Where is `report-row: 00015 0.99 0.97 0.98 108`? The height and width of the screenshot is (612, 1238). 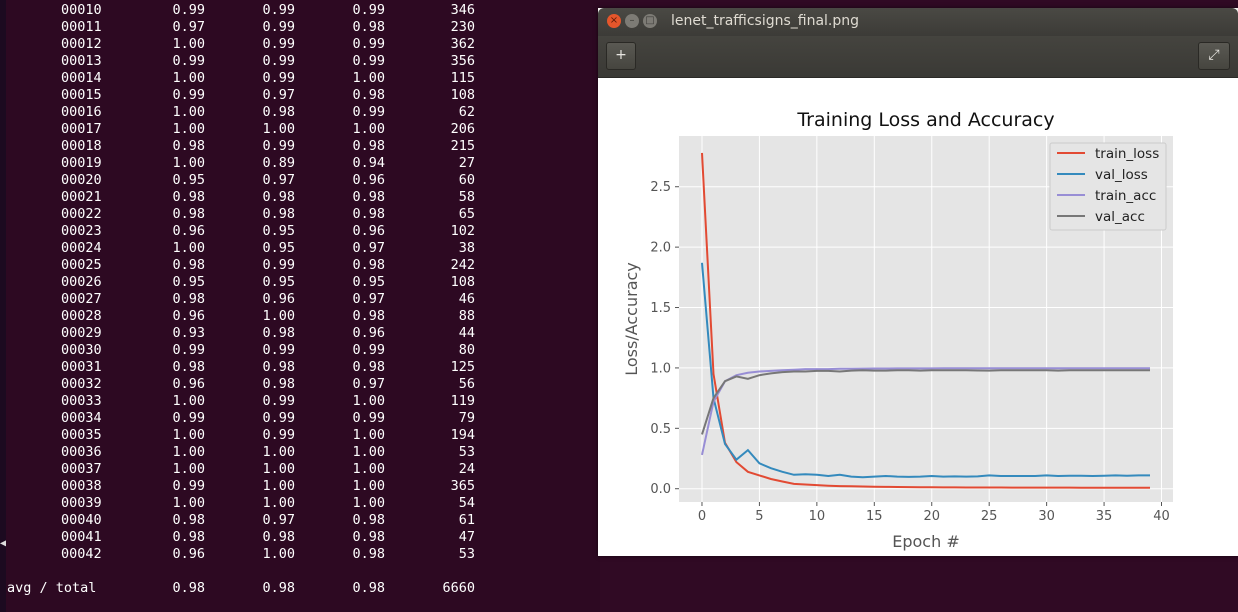 report-row: 00015 0.99 0.97 0.98 108 is located at coordinates (300, 95).